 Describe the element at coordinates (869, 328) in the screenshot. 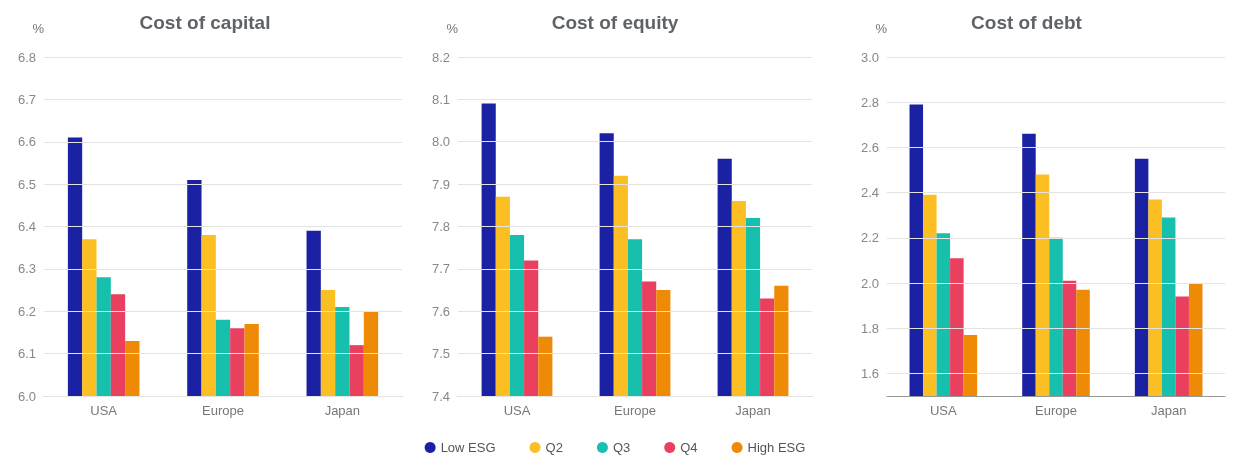

I see `y-tick-label: 1.8` at that location.